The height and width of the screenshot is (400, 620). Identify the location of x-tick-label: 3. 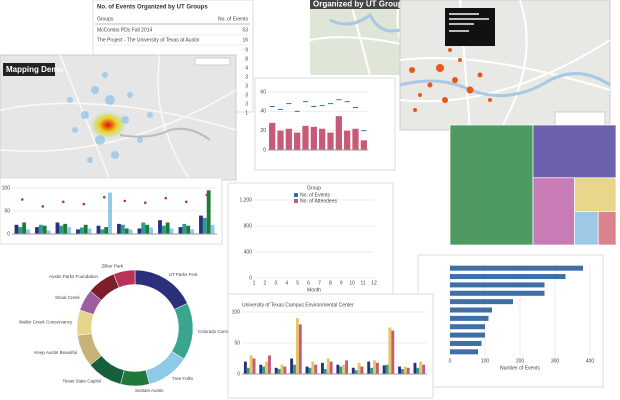
(275, 283).